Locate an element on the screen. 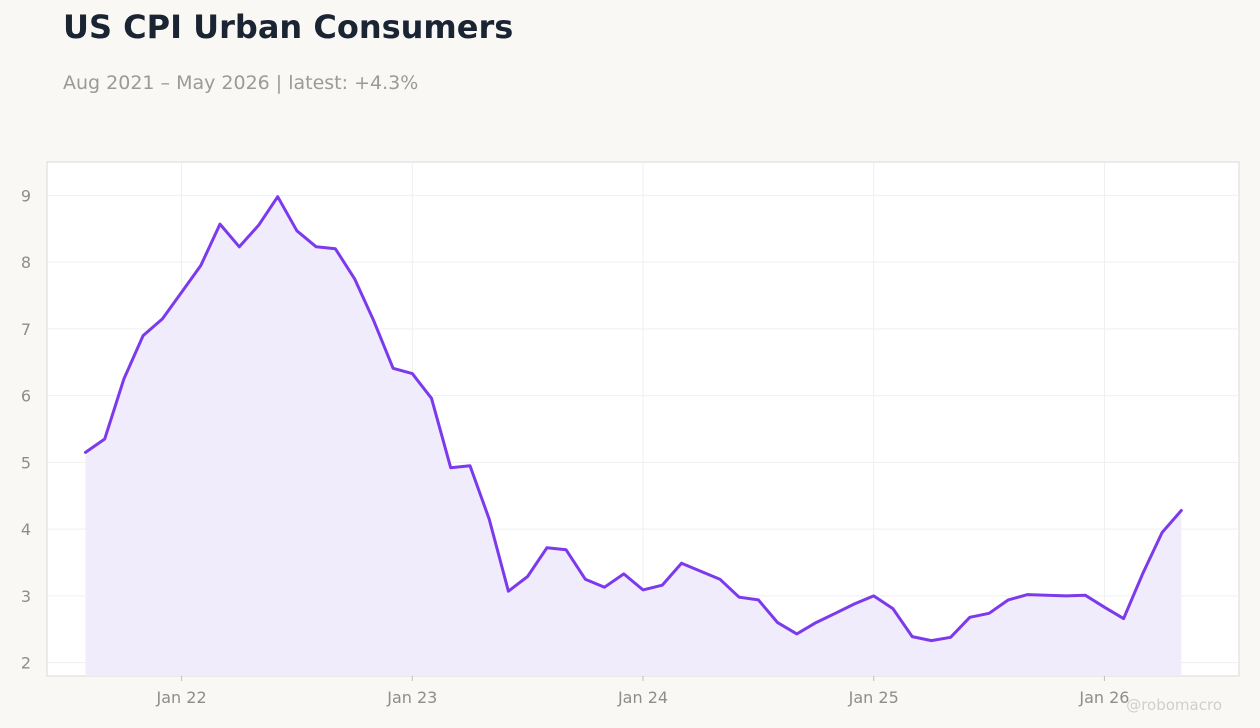 This screenshot has width=1260, height=728. x-tick-label: Jan 22 is located at coordinates (181, 697).